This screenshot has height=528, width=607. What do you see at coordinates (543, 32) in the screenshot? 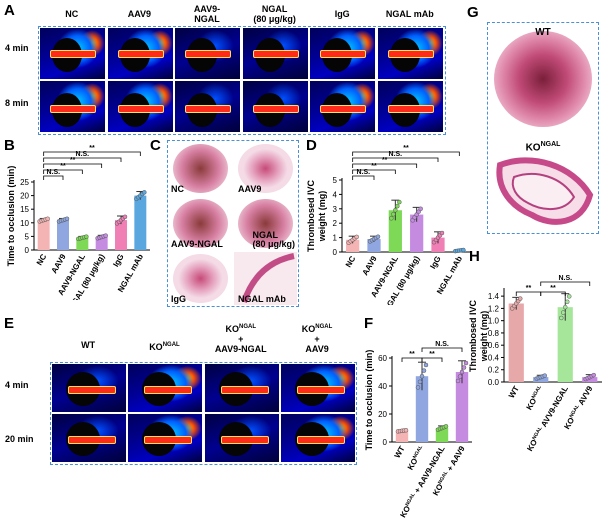
I see `panel-g-wt-label: WT` at bounding box center [543, 32].